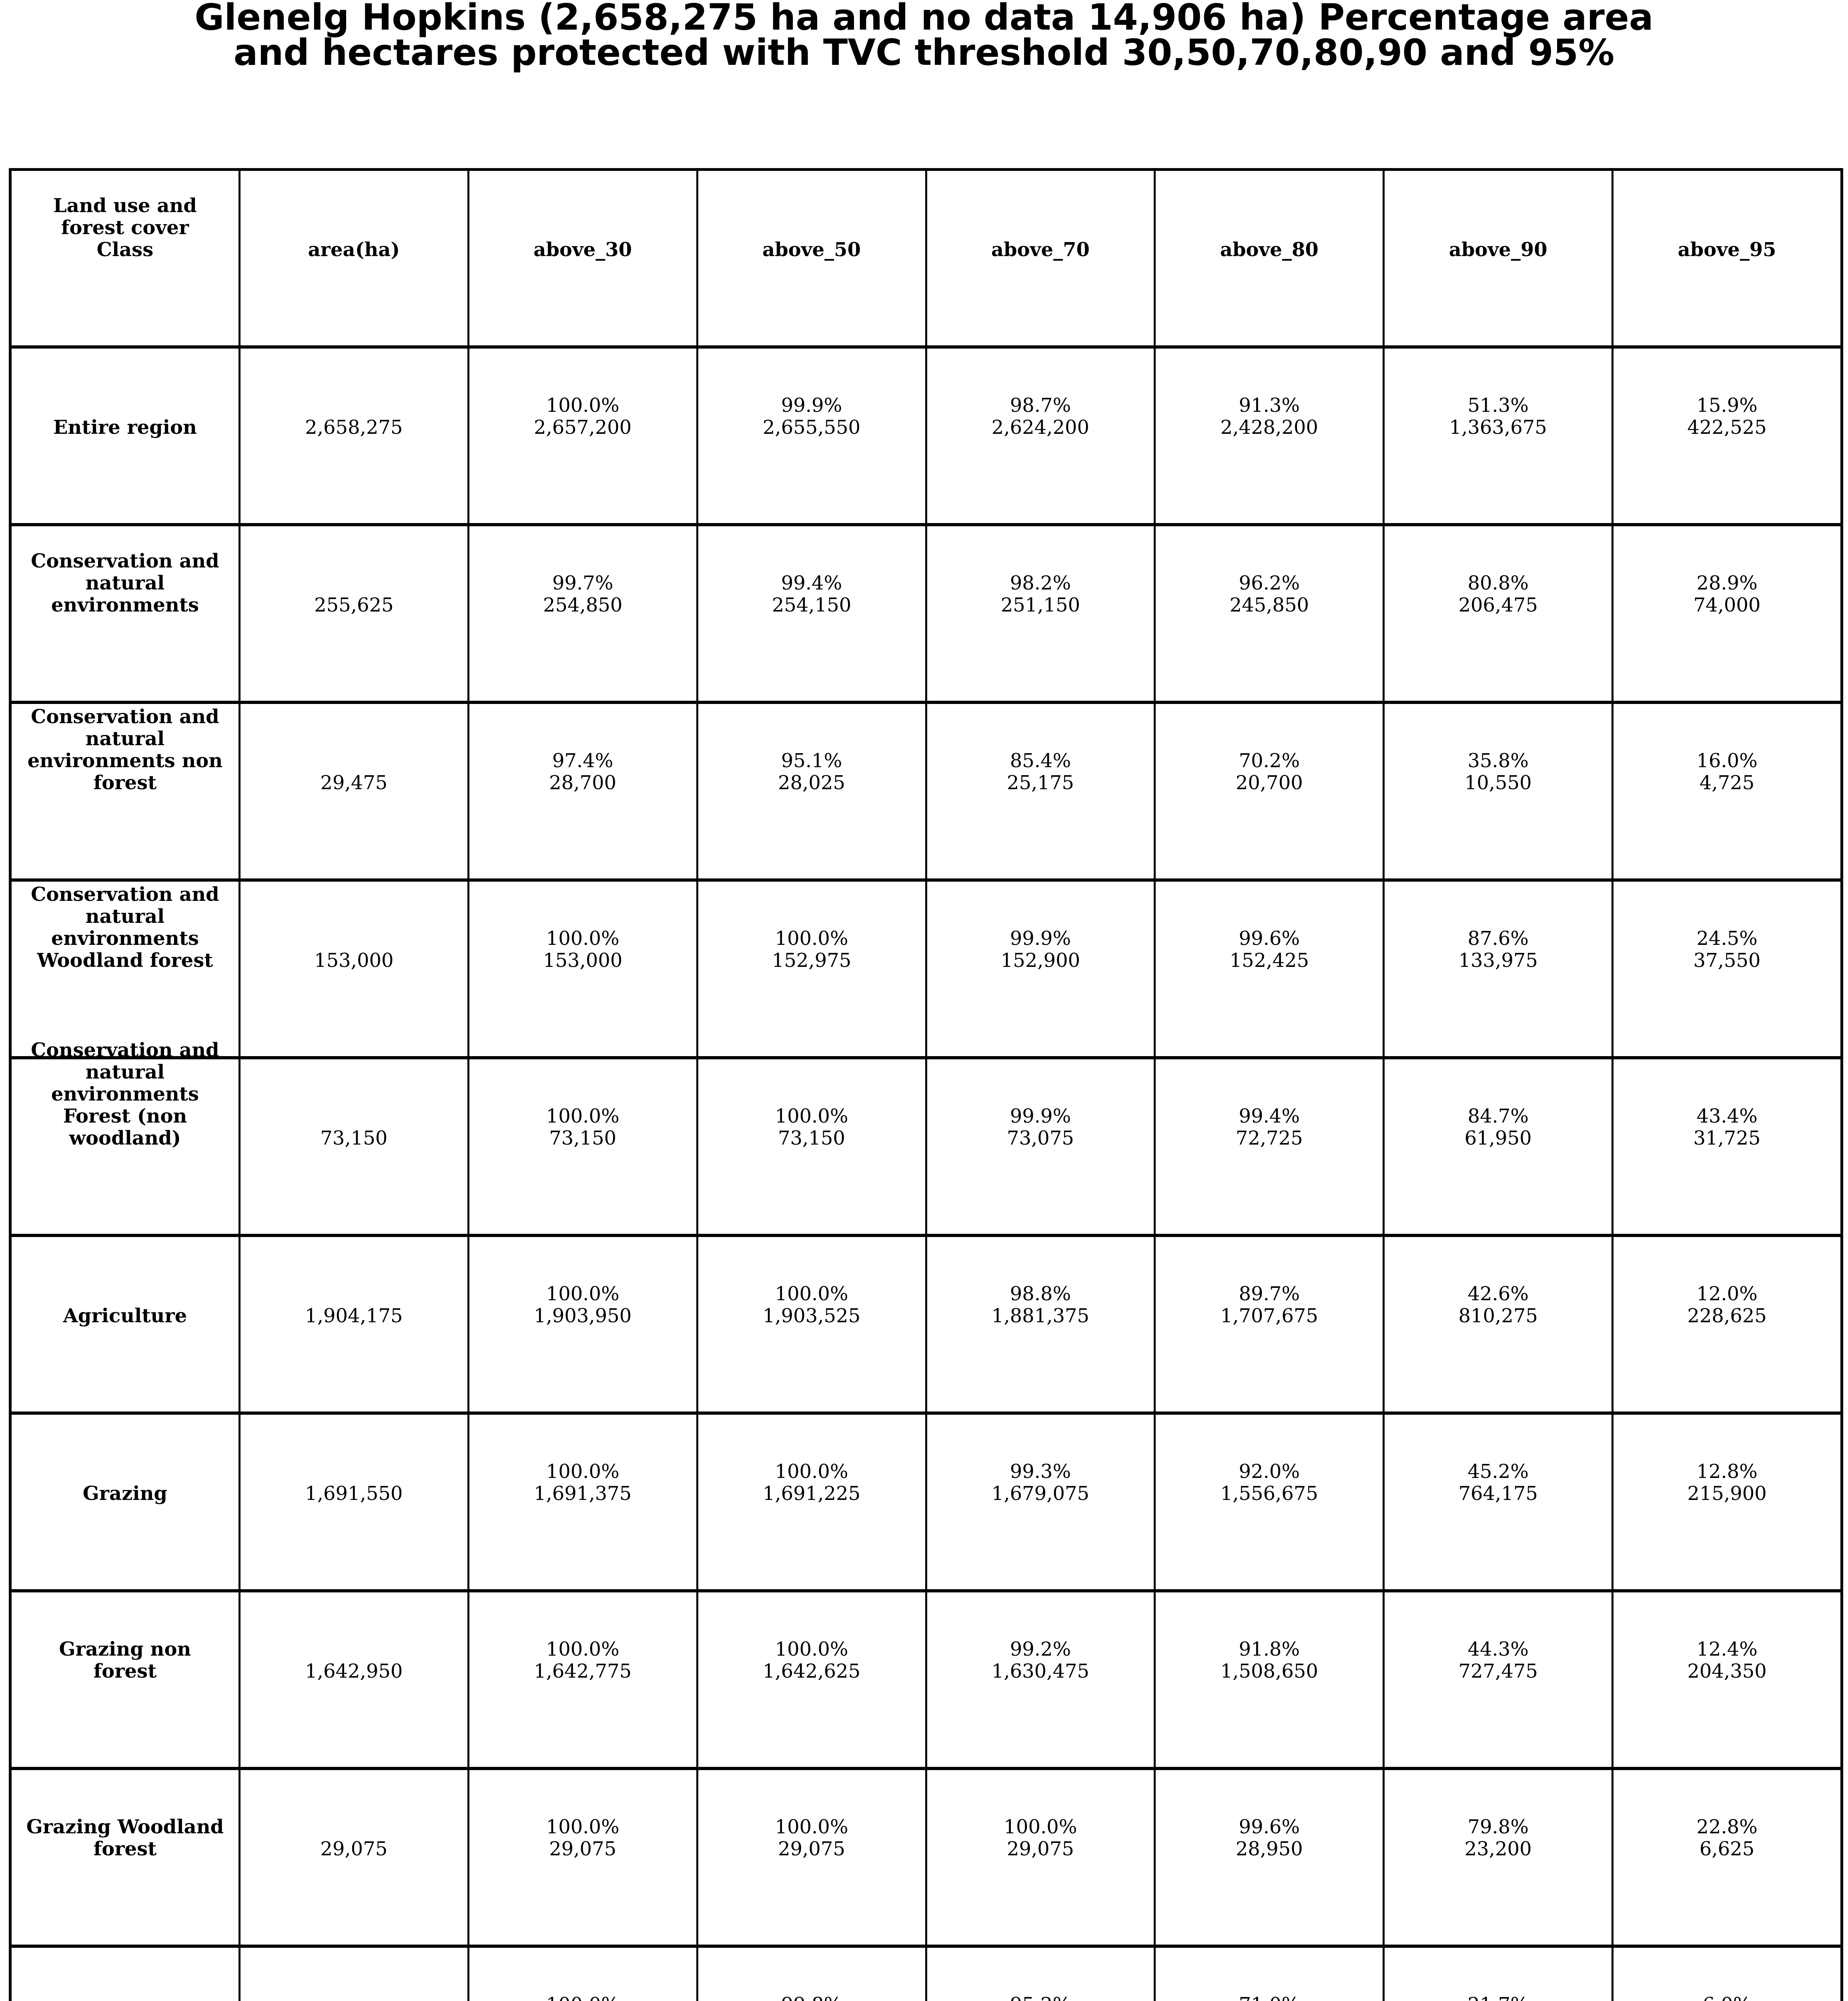 This screenshot has width=1848, height=2001. I want to click on data-cell: 12.4% 204,350, so click(1726, 1679).